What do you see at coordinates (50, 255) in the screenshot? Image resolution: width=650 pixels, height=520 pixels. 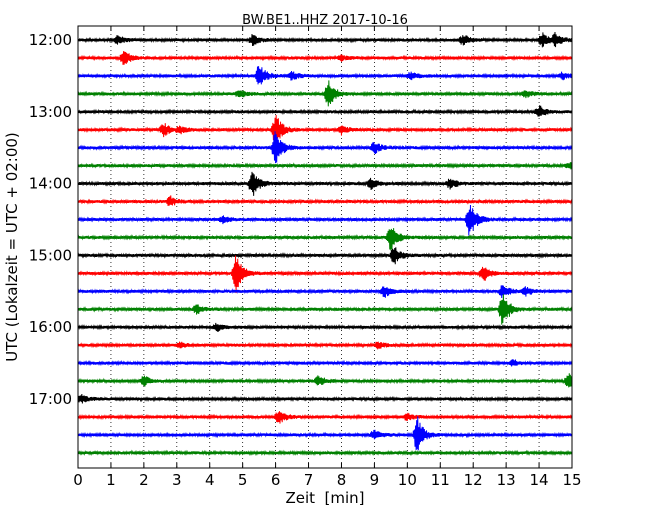 I see `y-tick-label: 15:00` at bounding box center [50, 255].